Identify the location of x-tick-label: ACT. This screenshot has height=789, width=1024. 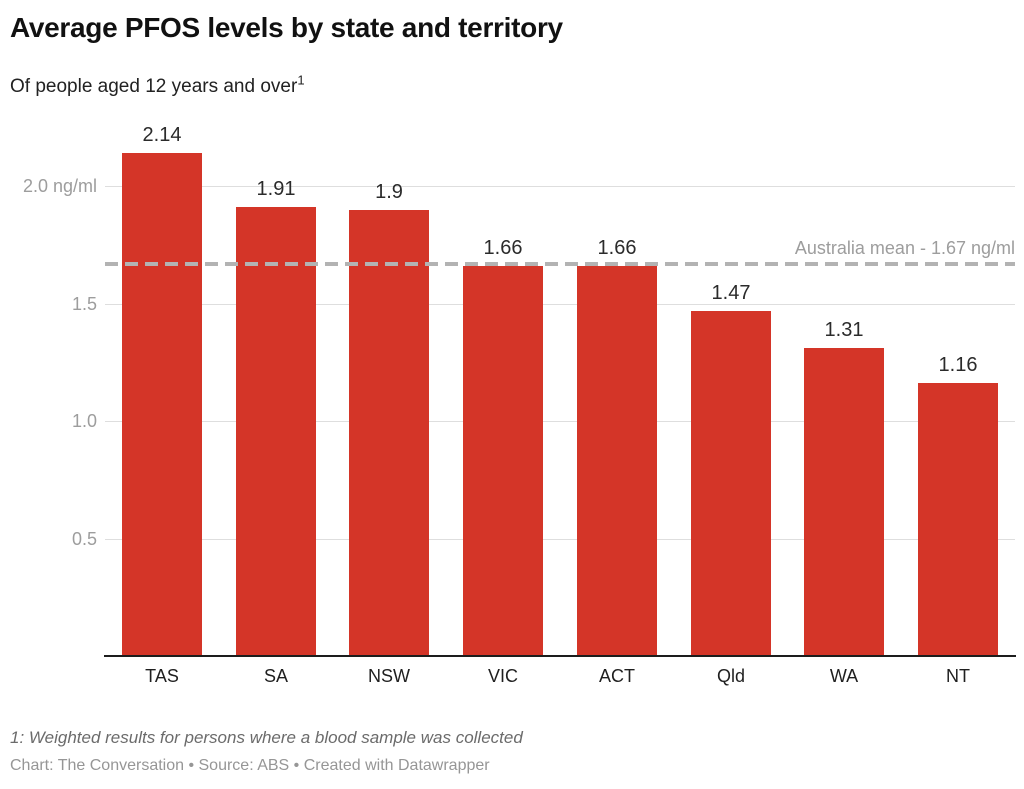
(617, 676).